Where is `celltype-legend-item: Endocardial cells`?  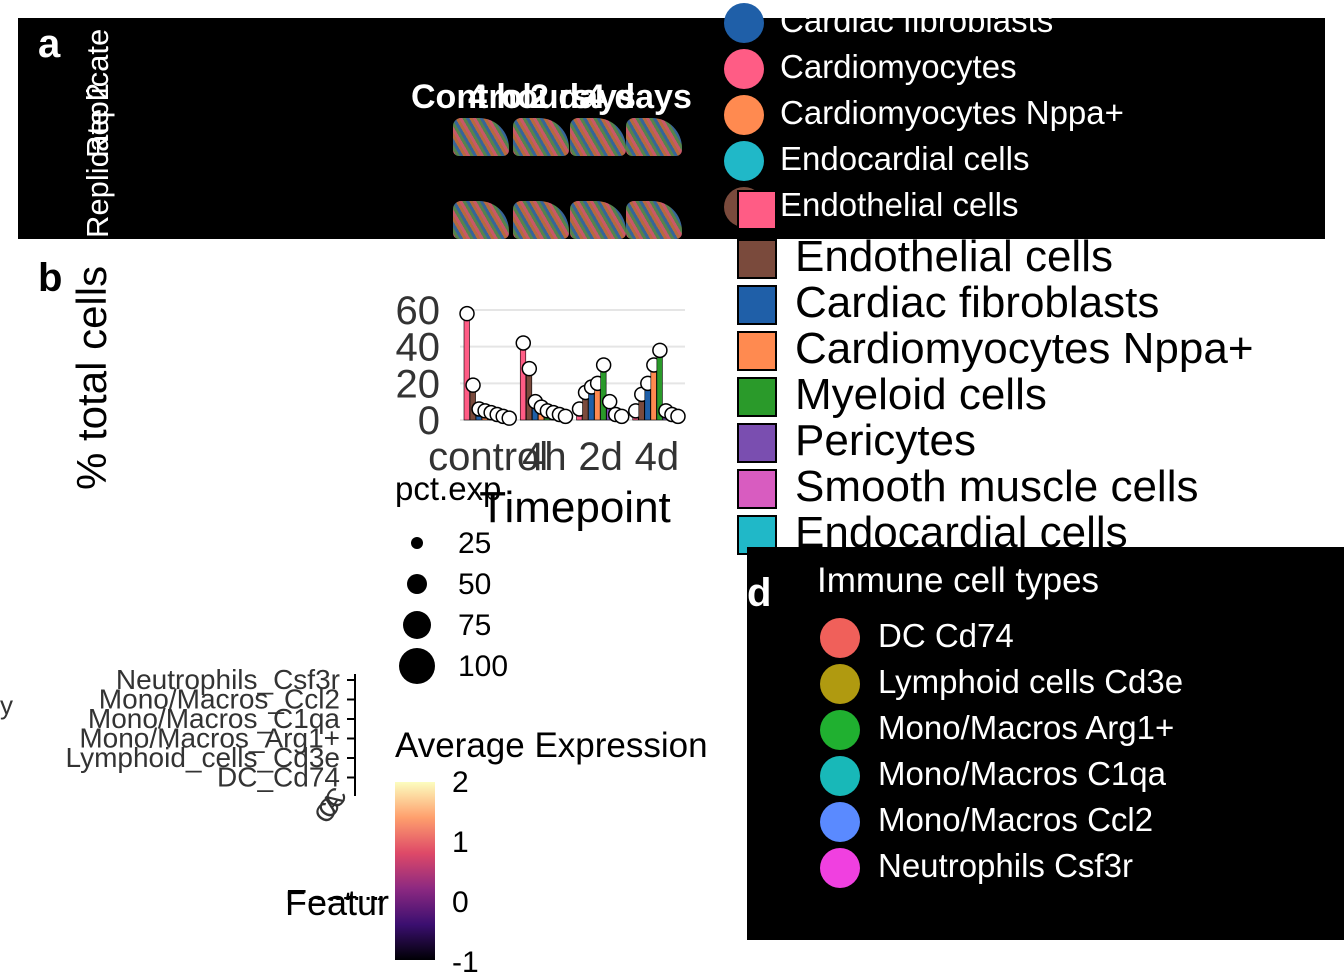 celltype-legend-item: Endocardial cells is located at coordinates (877, 161).